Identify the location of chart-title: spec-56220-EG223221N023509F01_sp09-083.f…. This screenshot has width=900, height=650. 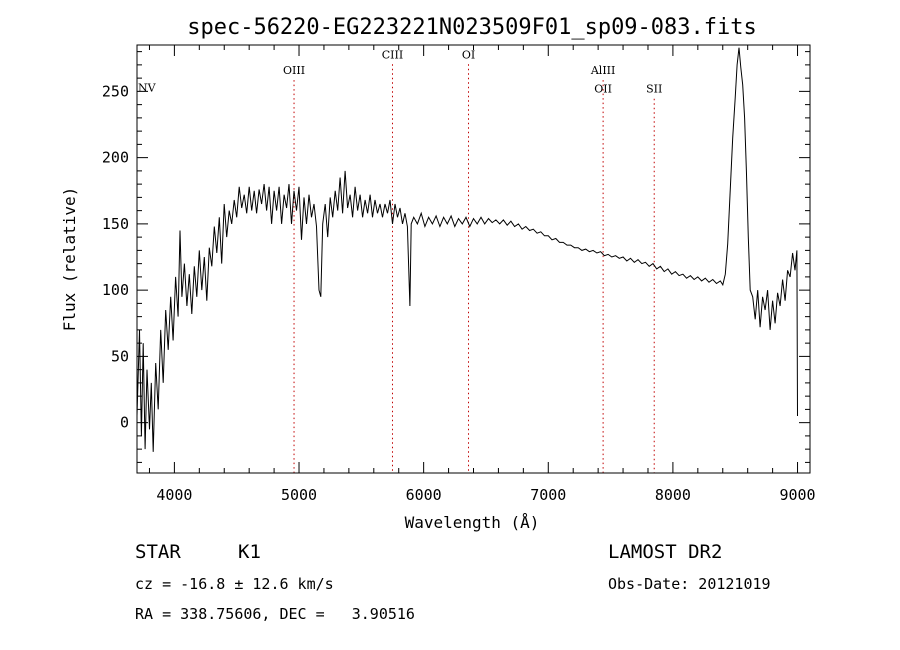
(472, 27).